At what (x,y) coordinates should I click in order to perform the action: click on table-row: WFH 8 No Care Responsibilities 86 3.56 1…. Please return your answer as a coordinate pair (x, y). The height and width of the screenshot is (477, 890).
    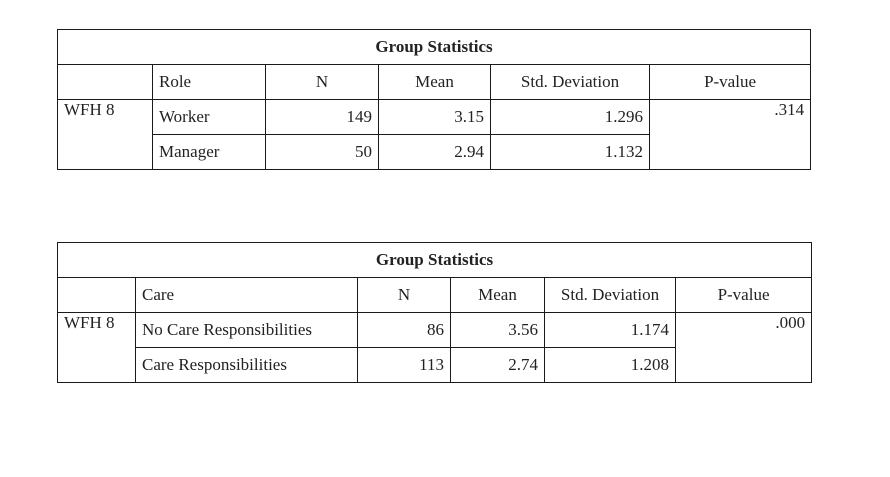
    Looking at the image, I should click on (435, 347).